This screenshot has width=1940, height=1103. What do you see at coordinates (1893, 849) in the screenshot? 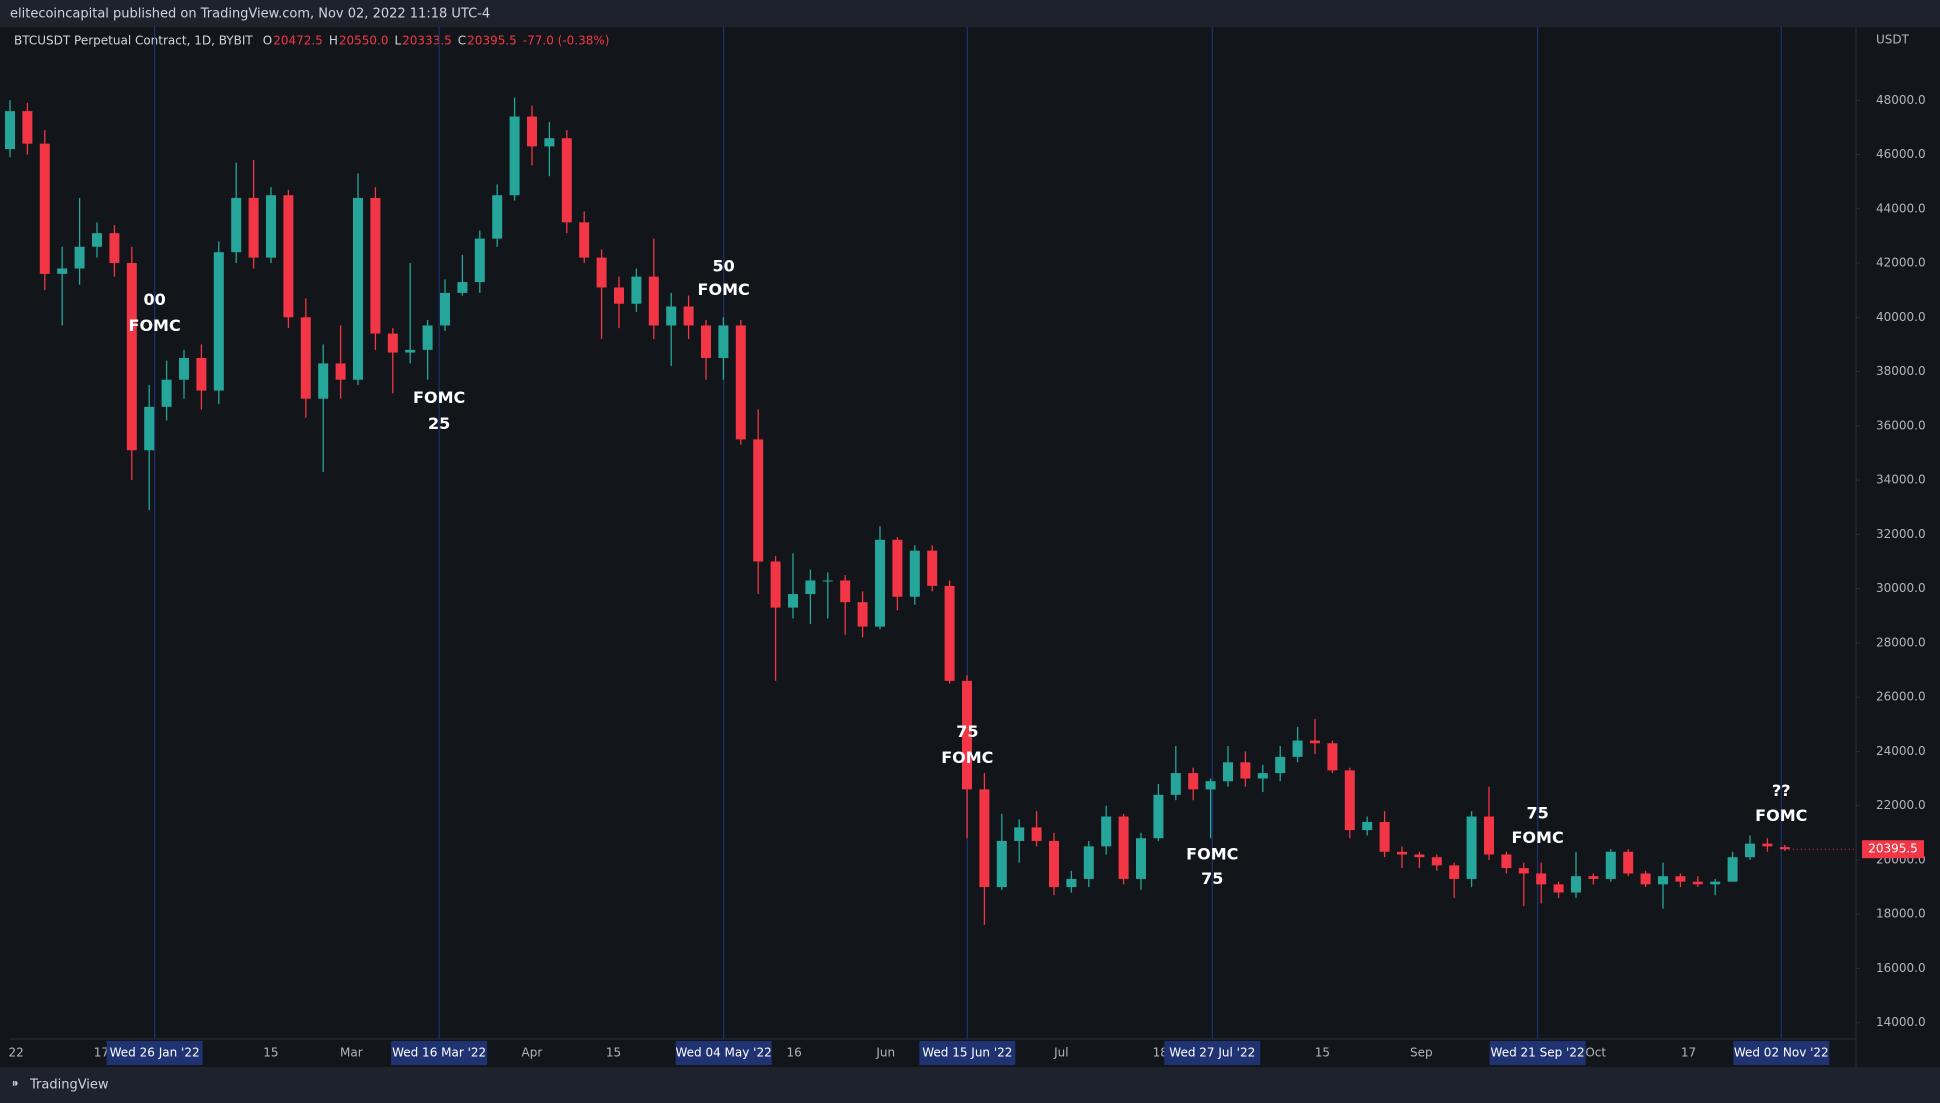
I see `last-price-label: 20395.5` at bounding box center [1893, 849].